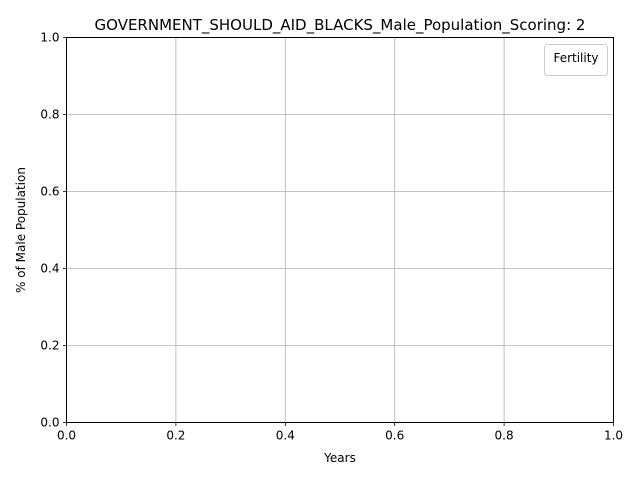 This screenshot has height=480, width=640. I want to click on legend-title: Fertility, so click(575, 58).